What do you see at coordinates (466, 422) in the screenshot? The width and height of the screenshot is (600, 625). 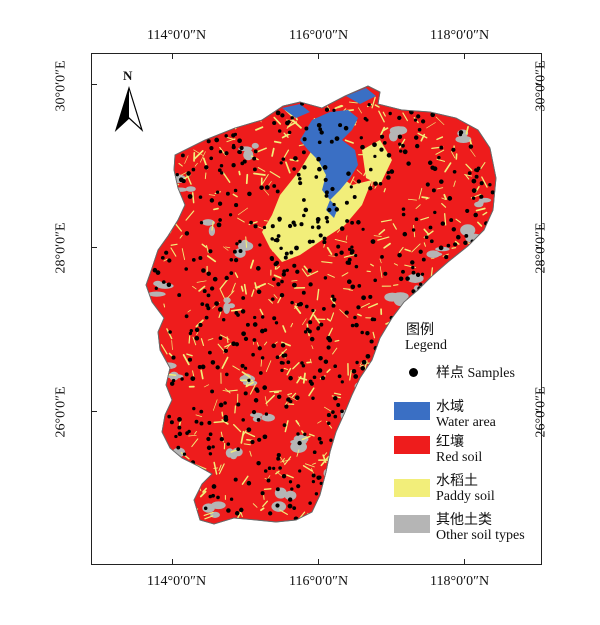 I see `legend-water-en: Water area` at bounding box center [466, 422].